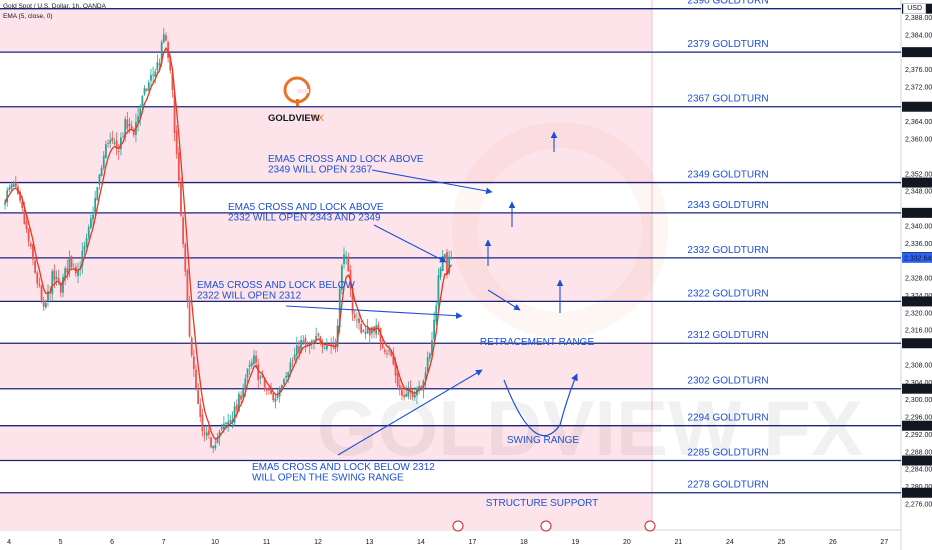 The height and width of the screenshot is (550, 932). I want to click on swing-range-label: SWING RANGE, so click(543, 440).